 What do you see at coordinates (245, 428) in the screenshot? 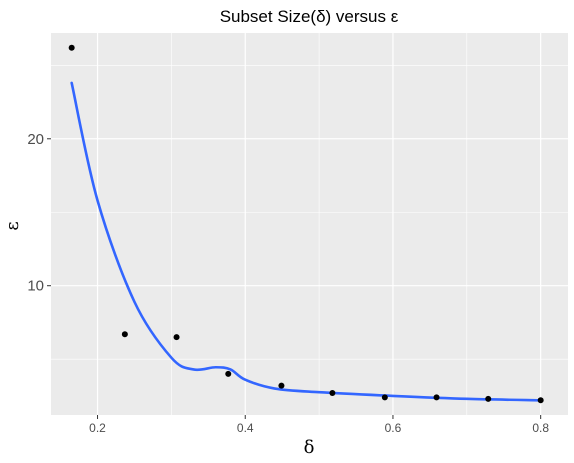
I see `x-tick-label: 0.4` at bounding box center [245, 428].